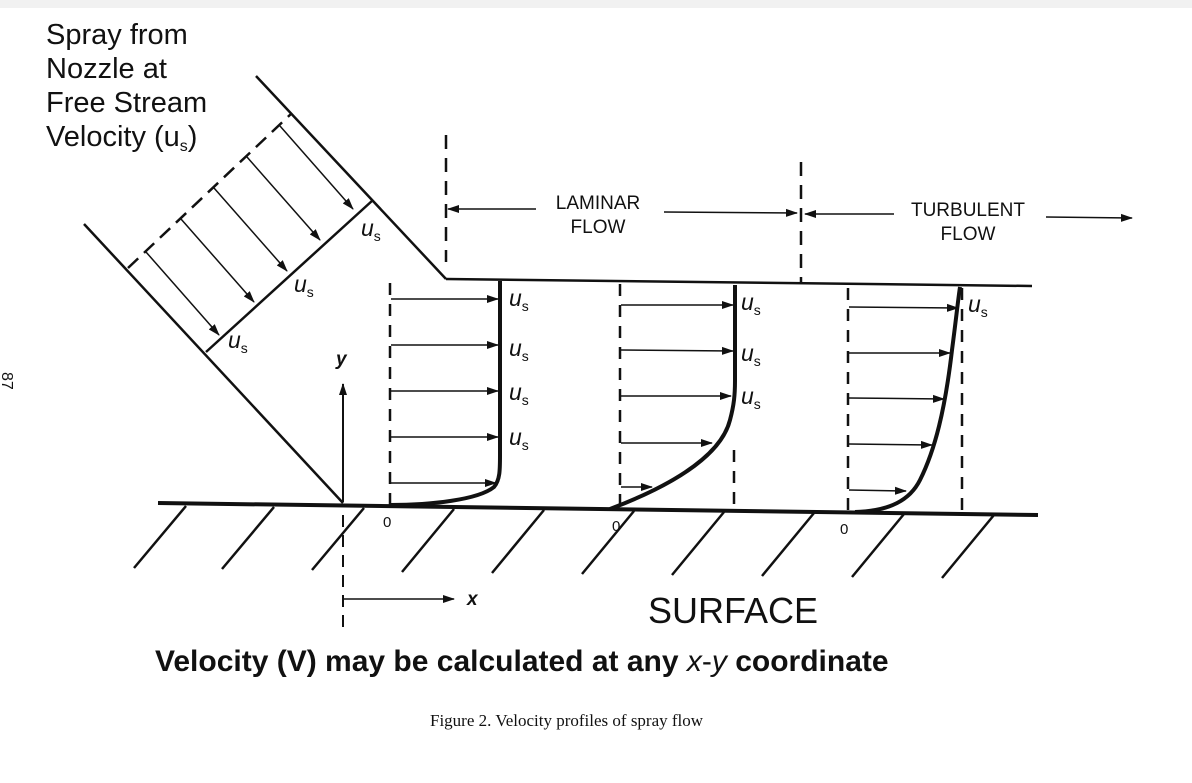 This screenshot has width=1192, height=783. I want to click on y-axis-label: y, so click(341, 359).